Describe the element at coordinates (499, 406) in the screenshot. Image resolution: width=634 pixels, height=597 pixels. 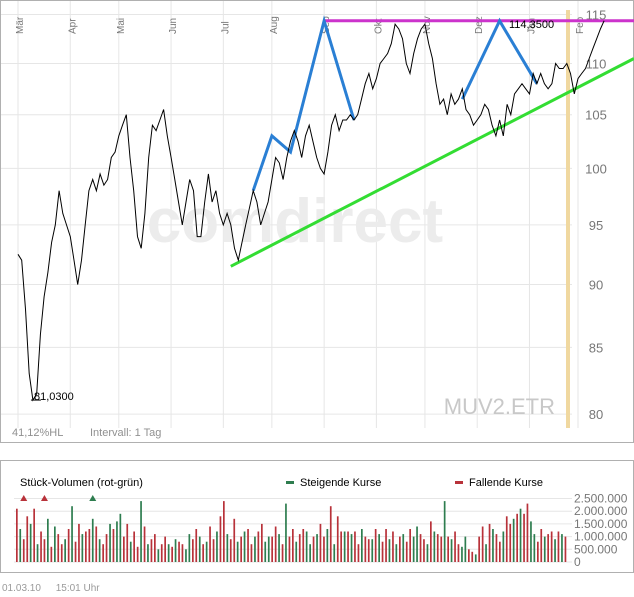
I see `symbol-label: MUV2.ETR` at that location.